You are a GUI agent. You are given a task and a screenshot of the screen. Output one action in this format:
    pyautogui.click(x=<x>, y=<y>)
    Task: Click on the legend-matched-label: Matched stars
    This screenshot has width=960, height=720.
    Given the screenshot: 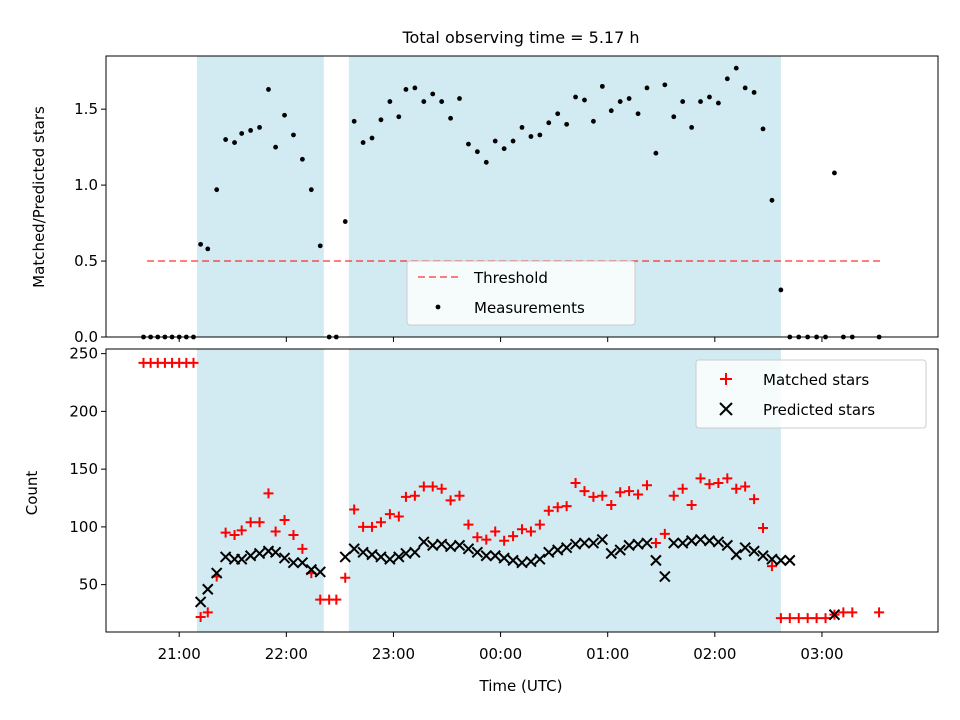 What is the action you would take?
    pyautogui.click(x=816, y=380)
    